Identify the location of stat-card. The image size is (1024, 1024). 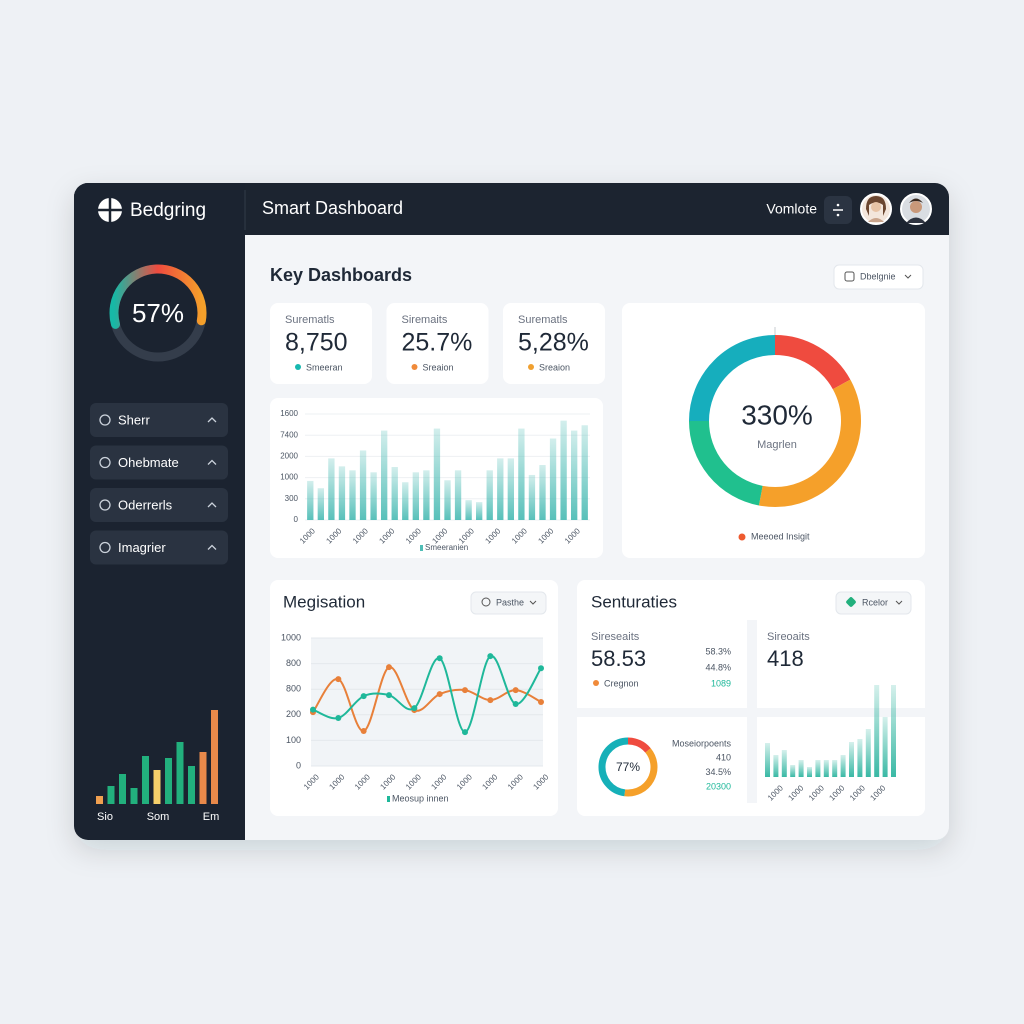
(437, 343).